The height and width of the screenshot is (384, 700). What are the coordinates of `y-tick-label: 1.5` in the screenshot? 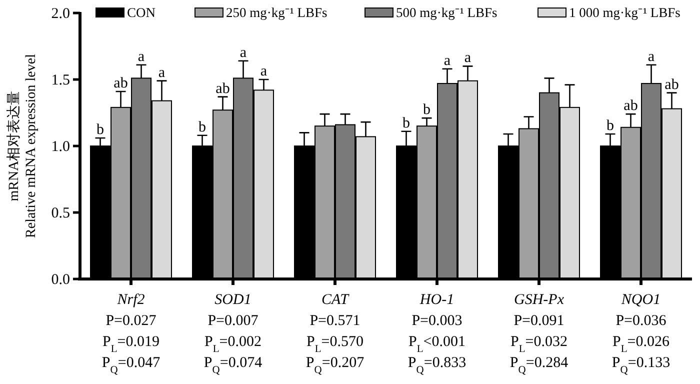 It's located at (60, 80).